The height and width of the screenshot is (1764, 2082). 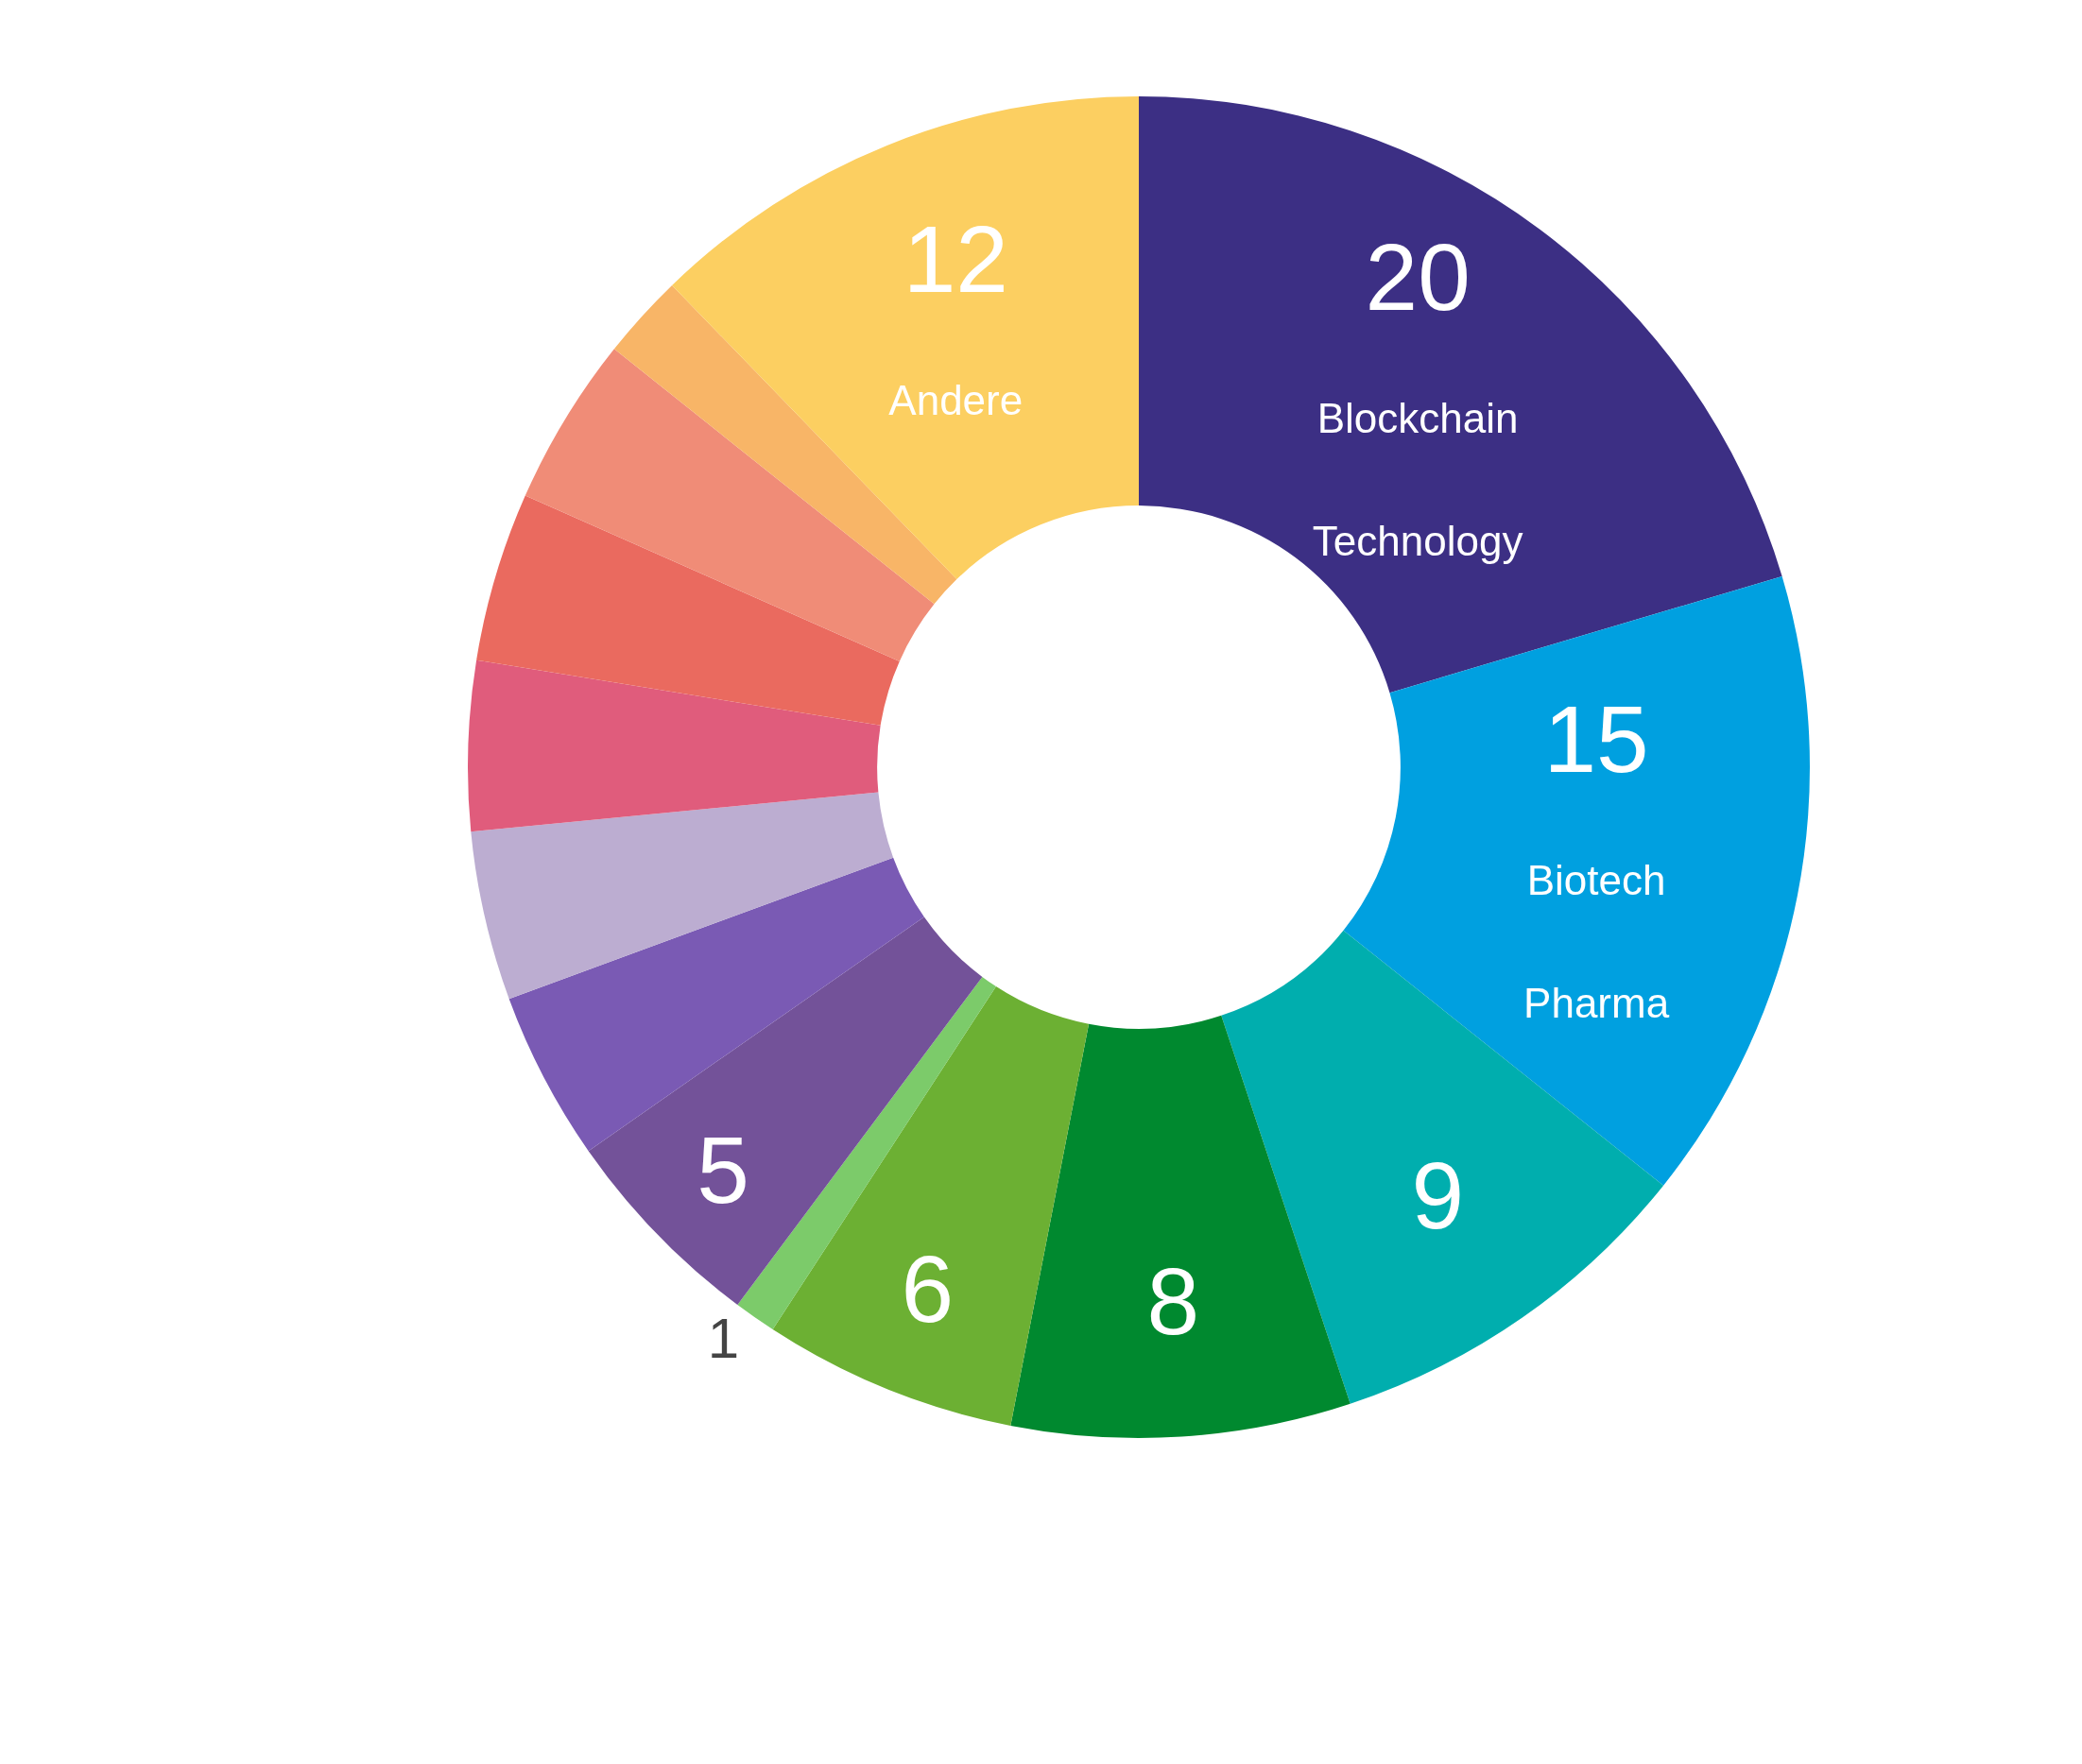 I want to click on data-label: 12, so click(x=956, y=259).